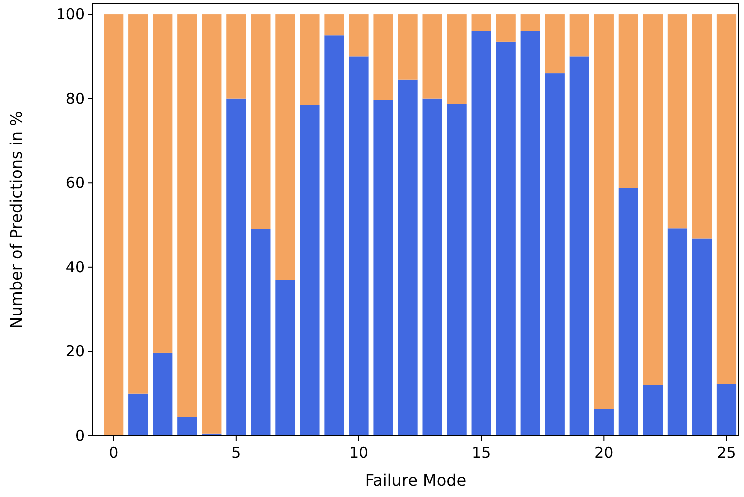 The image size is (744, 497). What do you see at coordinates (482, 453) in the screenshot?
I see `x-tick-label: 15` at bounding box center [482, 453].